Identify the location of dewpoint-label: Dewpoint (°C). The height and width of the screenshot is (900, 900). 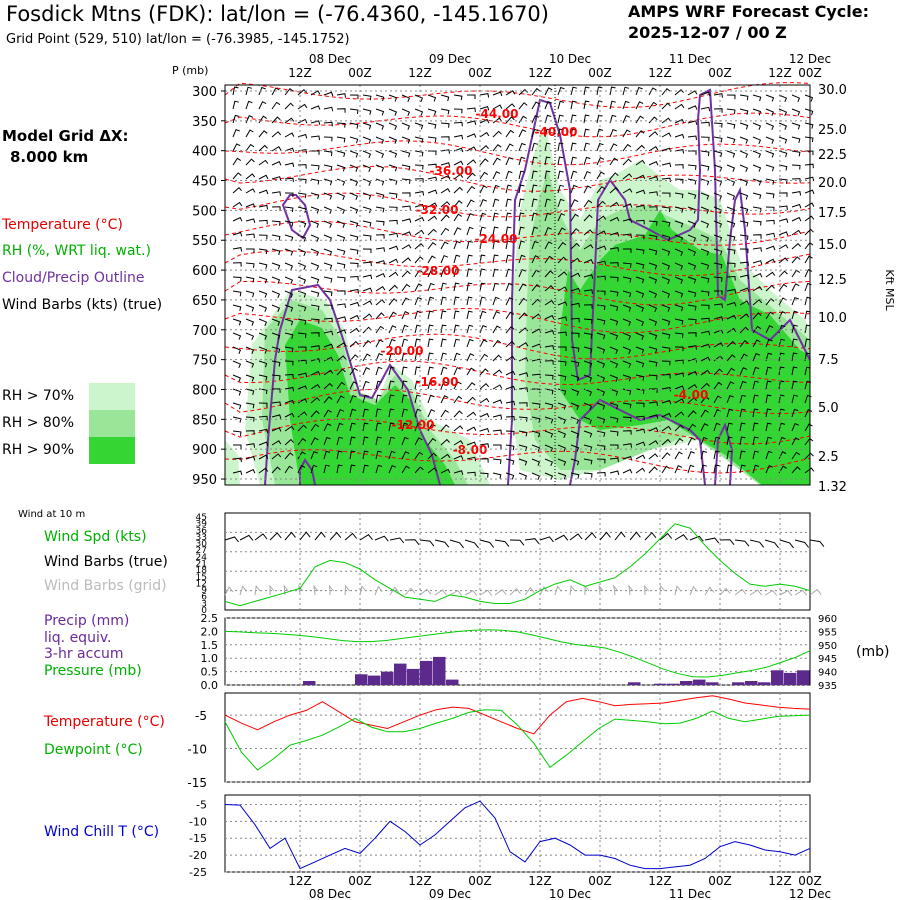
(93, 750).